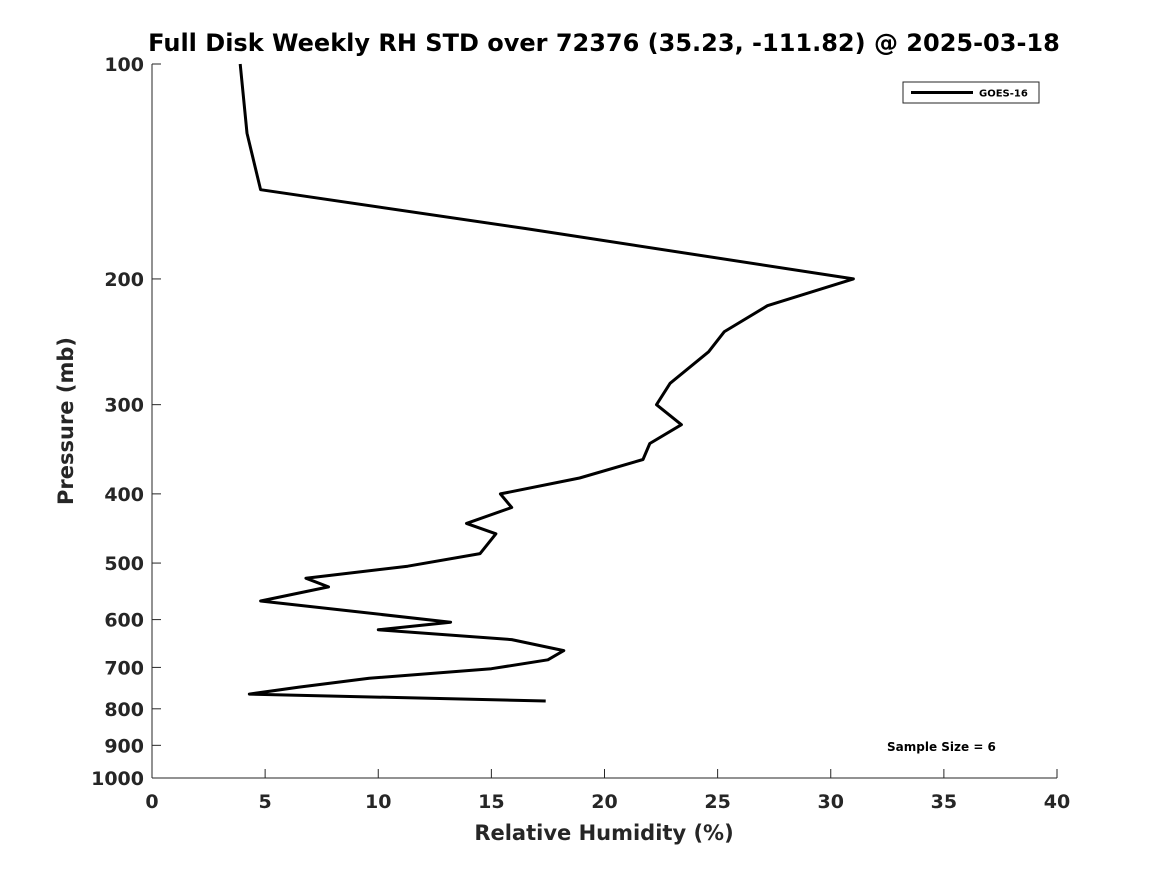 The image size is (1167, 875). I want to click on y-axis-label: Pressure (mb), so click(66, 421).